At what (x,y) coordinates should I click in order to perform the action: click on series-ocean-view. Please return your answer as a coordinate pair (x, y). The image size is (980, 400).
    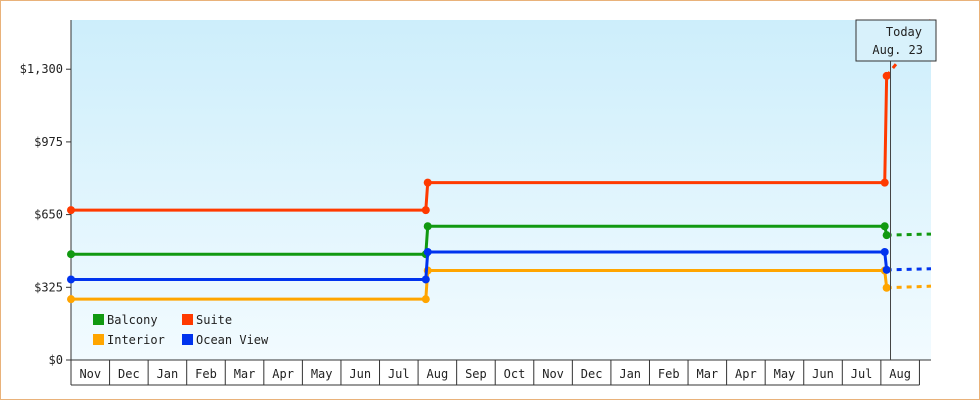
    Looking at the image, I should click on (499, 265).